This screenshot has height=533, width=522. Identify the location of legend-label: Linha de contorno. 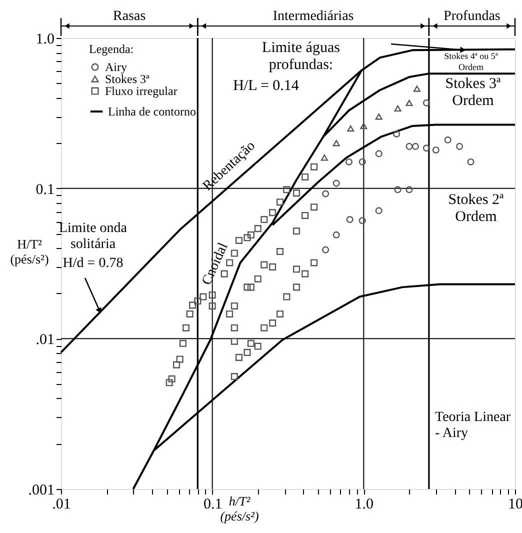
(152, 111).